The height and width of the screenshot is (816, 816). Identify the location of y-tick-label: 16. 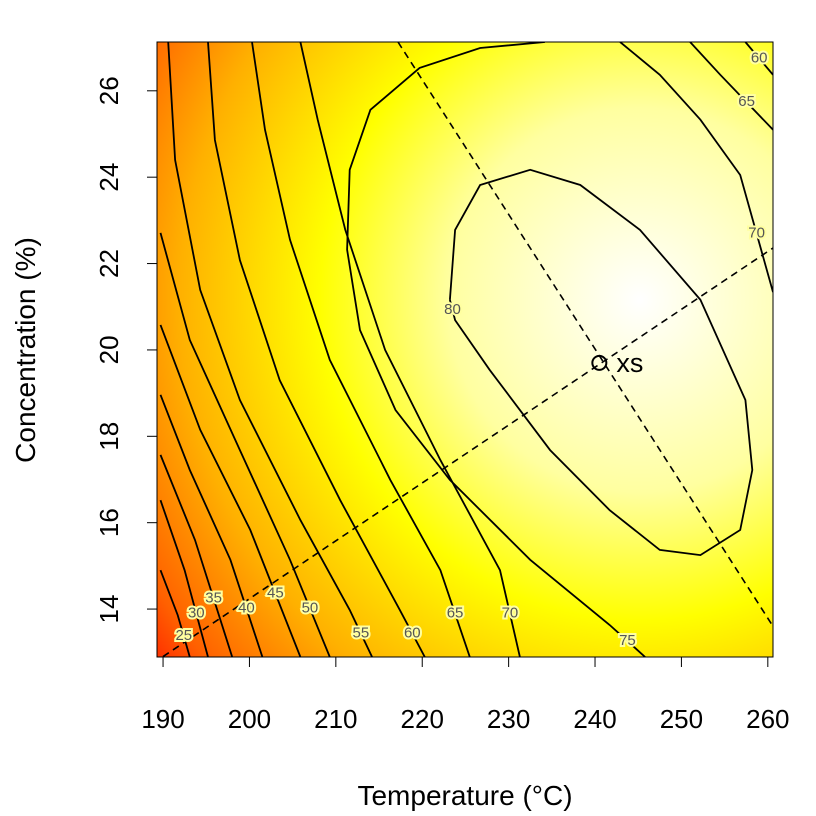
(109, 522).